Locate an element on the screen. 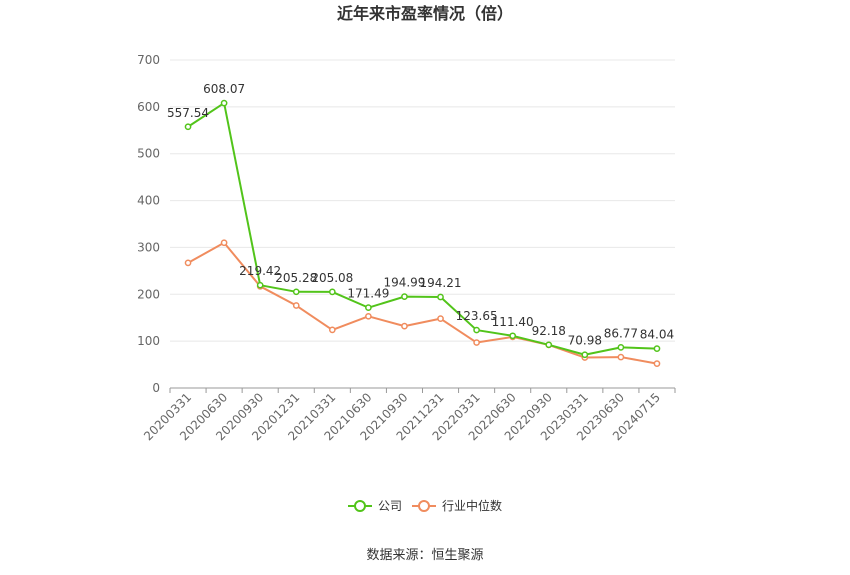 The width and height of the screenshot is (850, 575). y-tick-label: 100 is located at coordinates (148, 341).